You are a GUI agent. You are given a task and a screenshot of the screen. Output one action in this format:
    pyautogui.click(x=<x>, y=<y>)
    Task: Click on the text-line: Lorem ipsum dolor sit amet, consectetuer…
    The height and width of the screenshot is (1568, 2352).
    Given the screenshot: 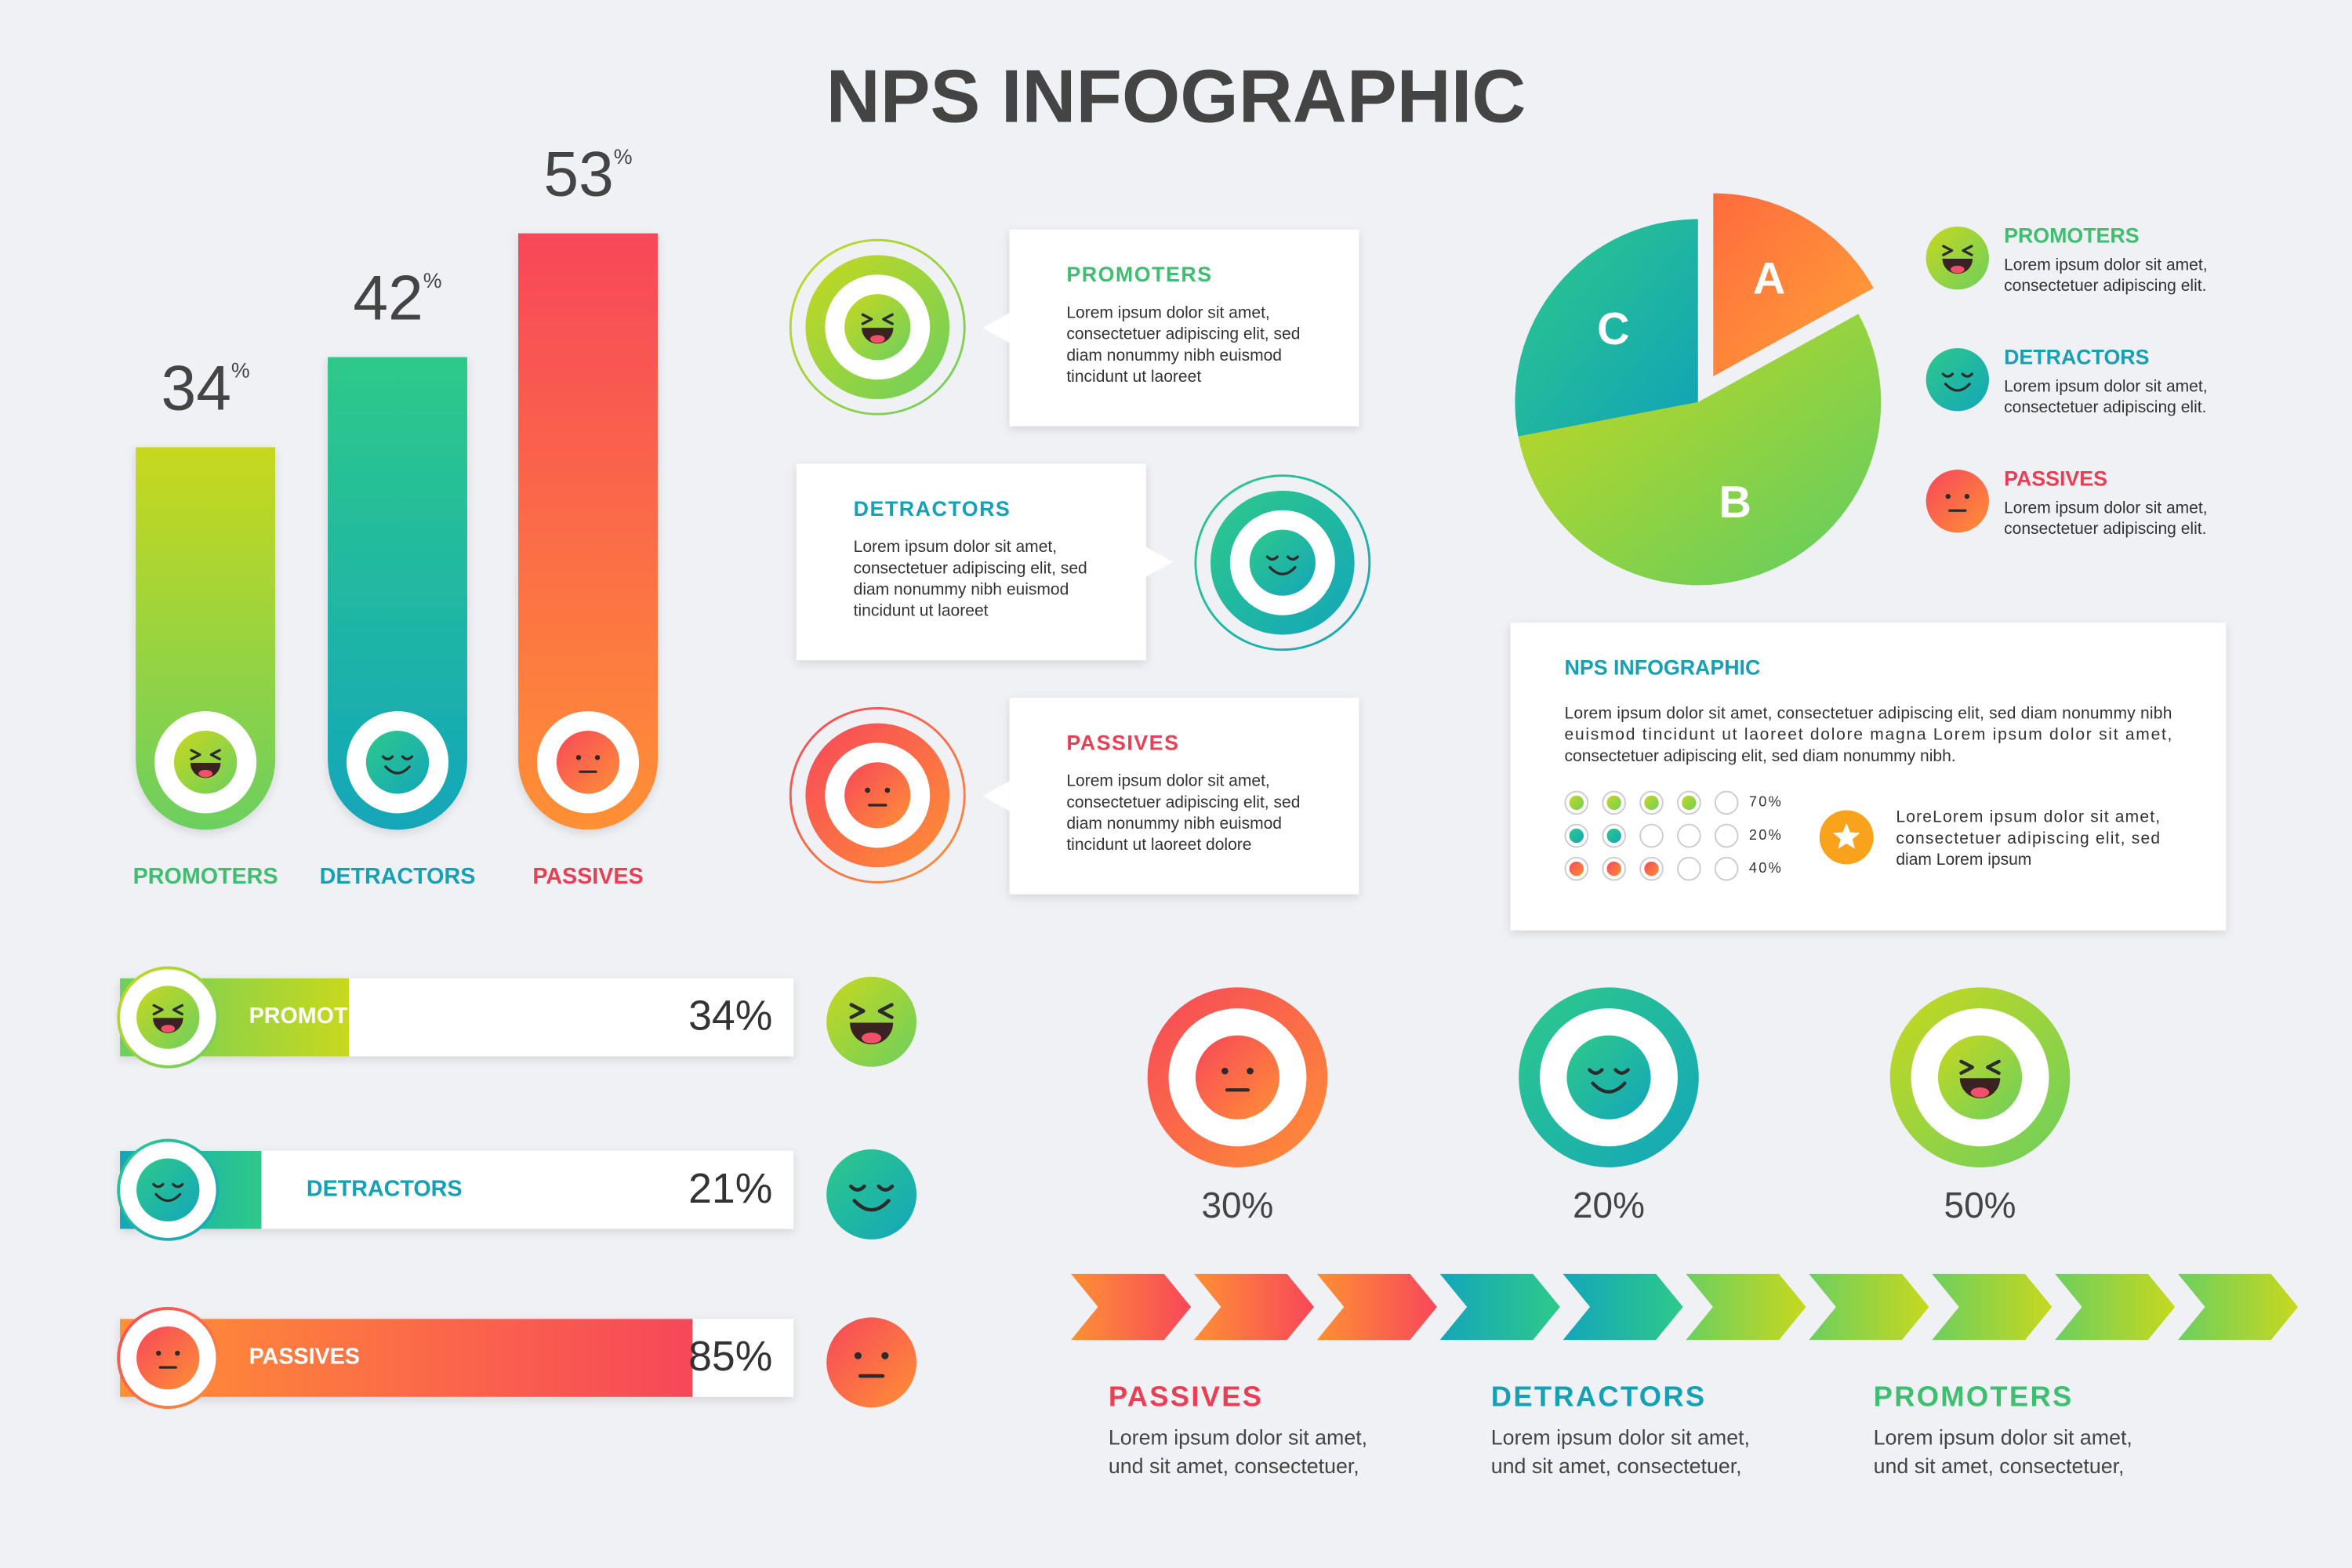 What is the action you would take?
    pyautogui.click(x=1868, y=714)
    